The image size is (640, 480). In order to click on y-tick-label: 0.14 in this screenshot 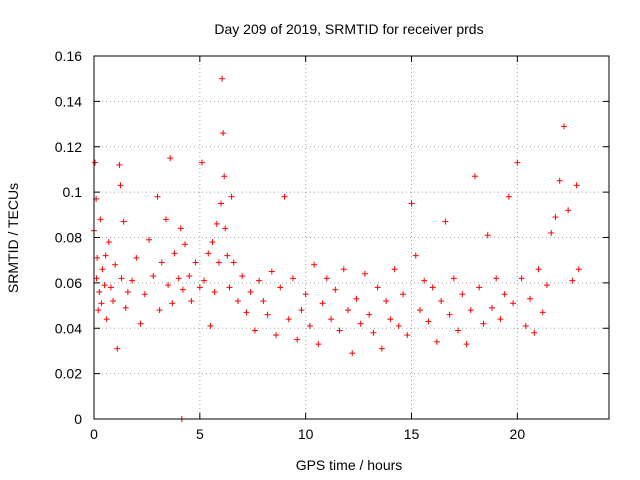, I will do `click(68, 101)`.